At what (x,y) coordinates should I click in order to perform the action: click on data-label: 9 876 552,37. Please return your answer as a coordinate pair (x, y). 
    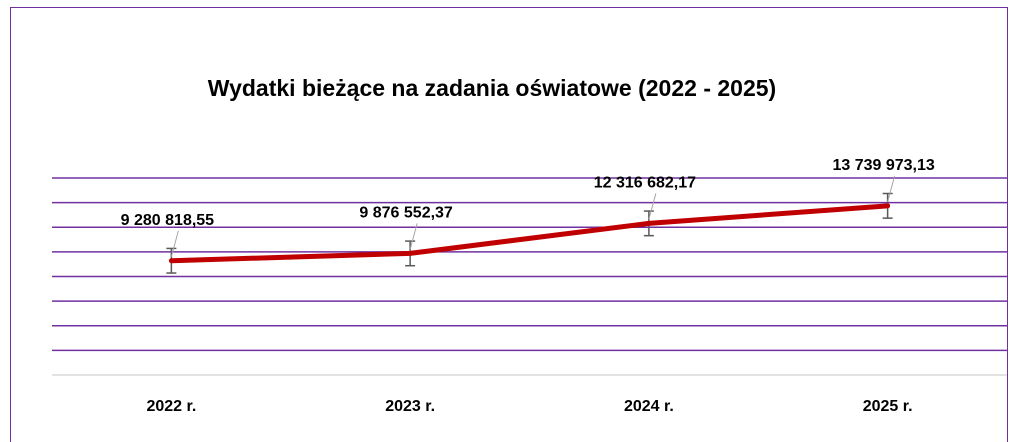
    Looking at the image, I should click on (406, 213).